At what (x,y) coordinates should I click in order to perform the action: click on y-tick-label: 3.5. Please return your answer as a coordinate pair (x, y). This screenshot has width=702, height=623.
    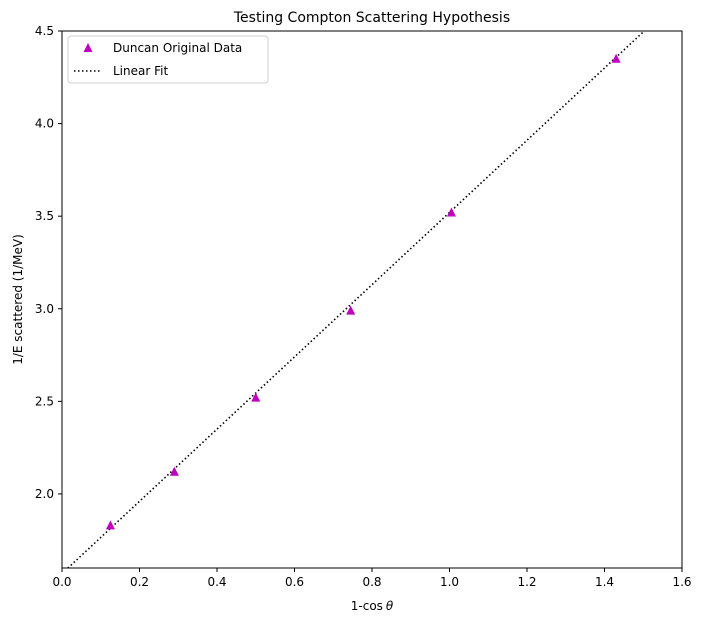
    Looking at the image, I should click on (44, 216).